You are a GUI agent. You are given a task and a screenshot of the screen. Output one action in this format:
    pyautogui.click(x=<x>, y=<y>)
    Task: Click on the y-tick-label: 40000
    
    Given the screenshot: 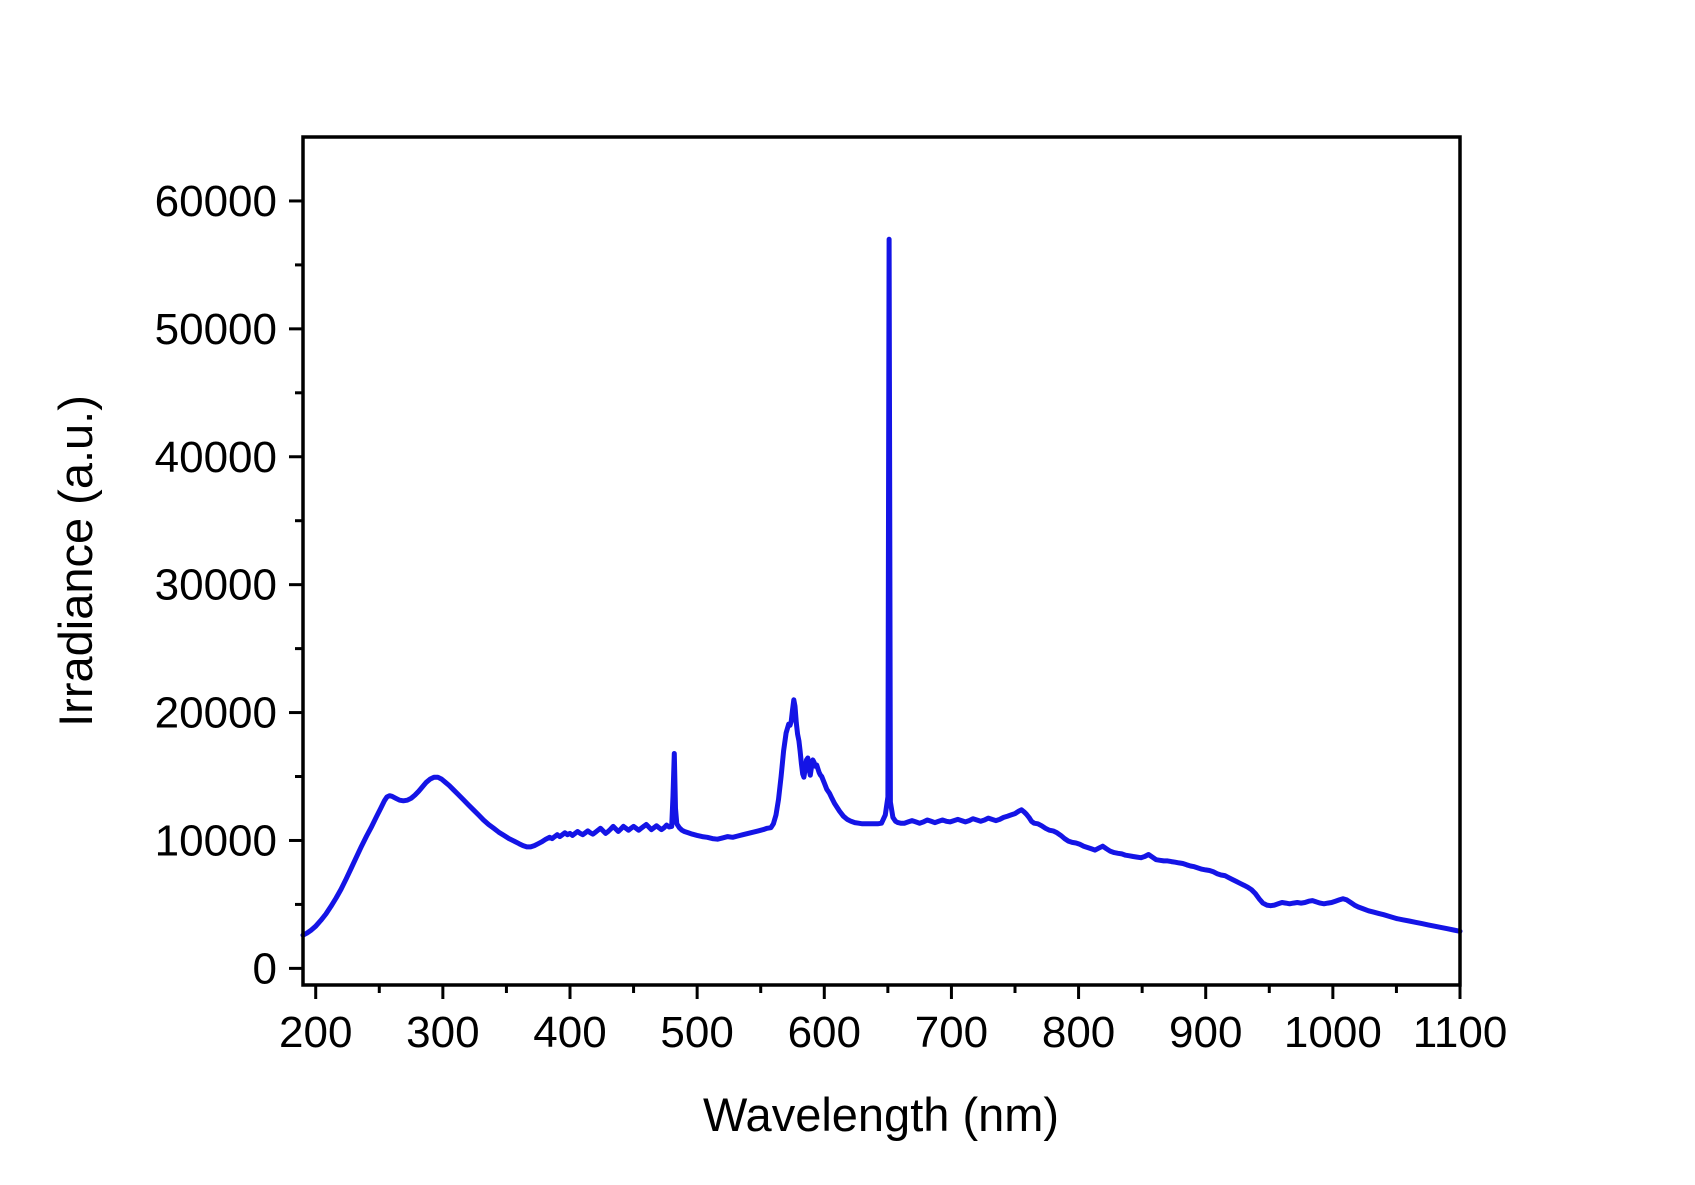 What is the action you would take?
    pyautogui.click(x=216, y=457)
    